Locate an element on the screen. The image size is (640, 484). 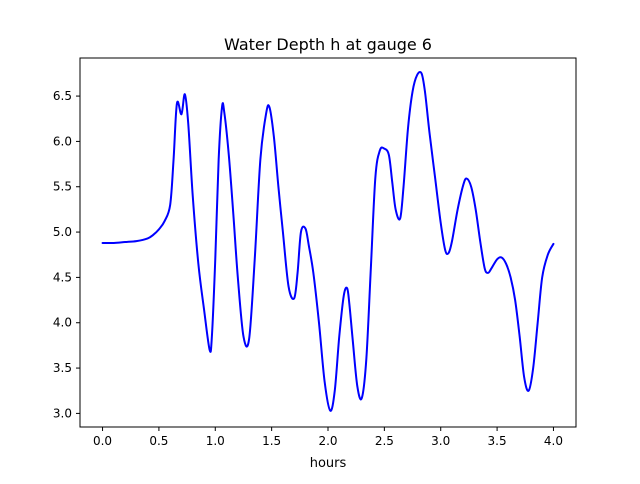
y-axis: 3.0 3.5 4.0 4.5 5.0 5.5 6.0 6.5 is located at coordinates (66, 254).